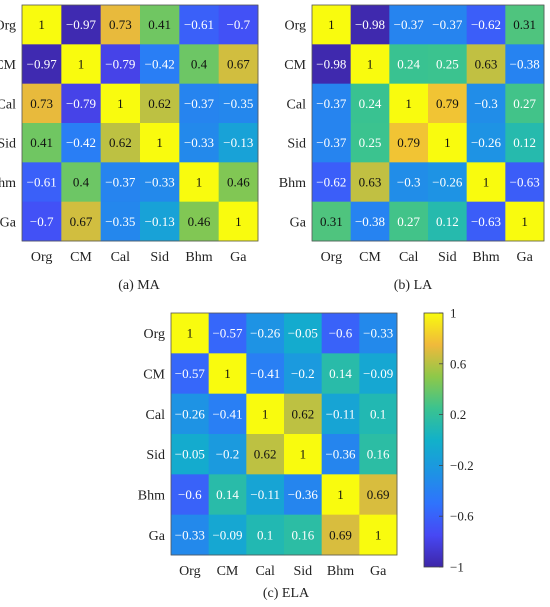 The width and height of the screenshot is (550, 607). Describe the element at coordinates (462, 516) in the screenshot. I see `colorbar-tick-label: −0.6` at that location.